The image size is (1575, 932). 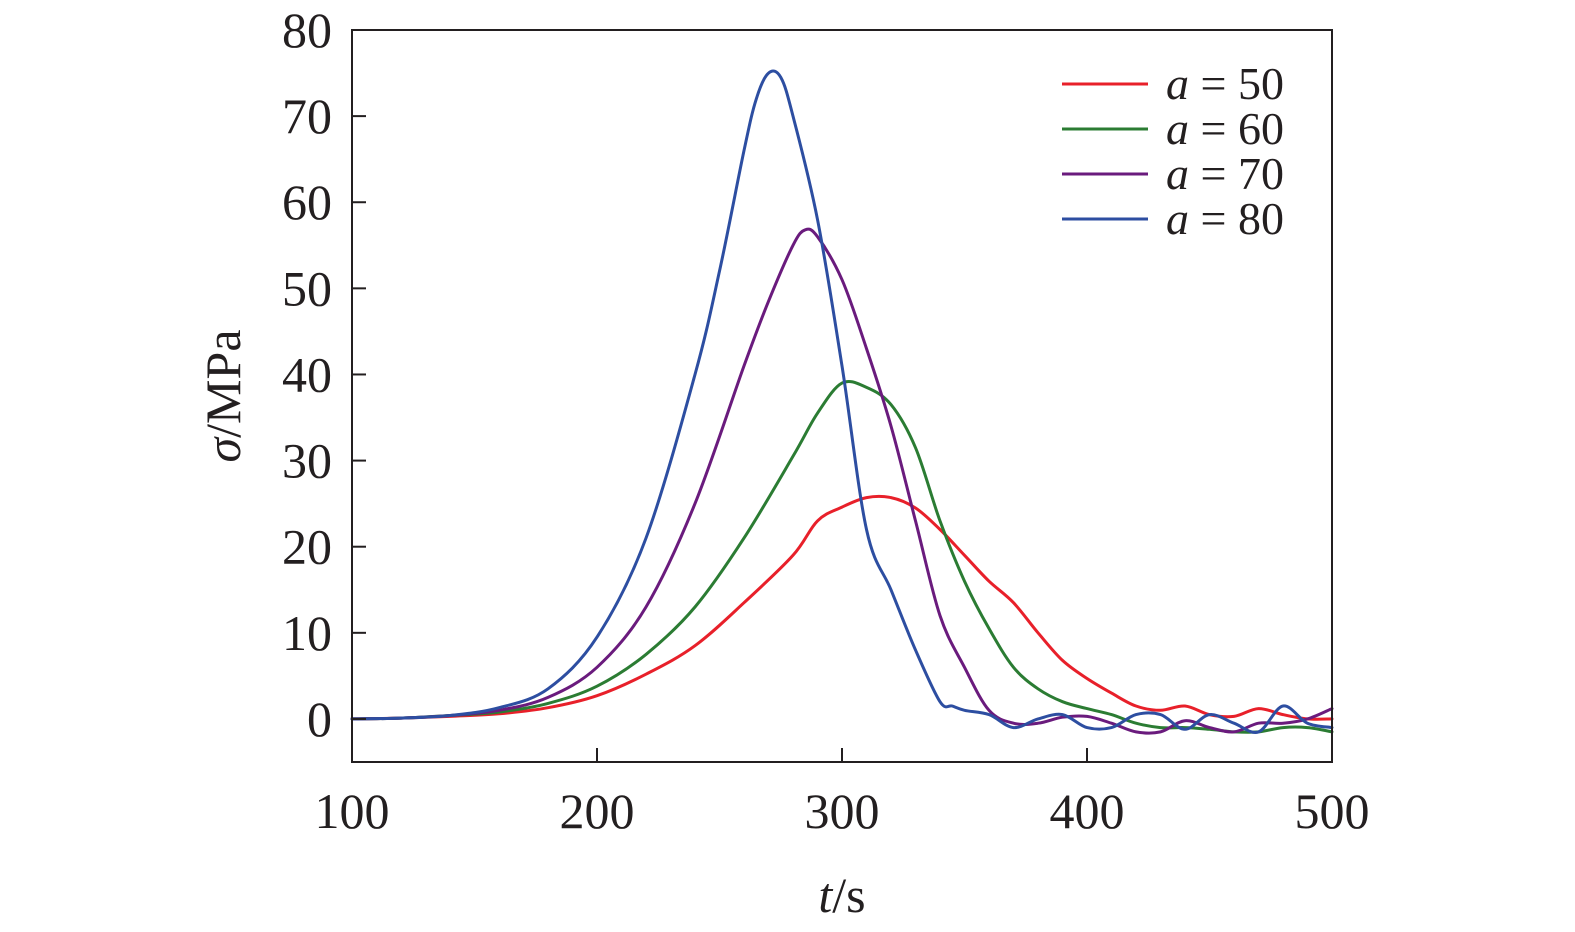 I want to click on y-tick-label: 50, so click(x=307, y=288).